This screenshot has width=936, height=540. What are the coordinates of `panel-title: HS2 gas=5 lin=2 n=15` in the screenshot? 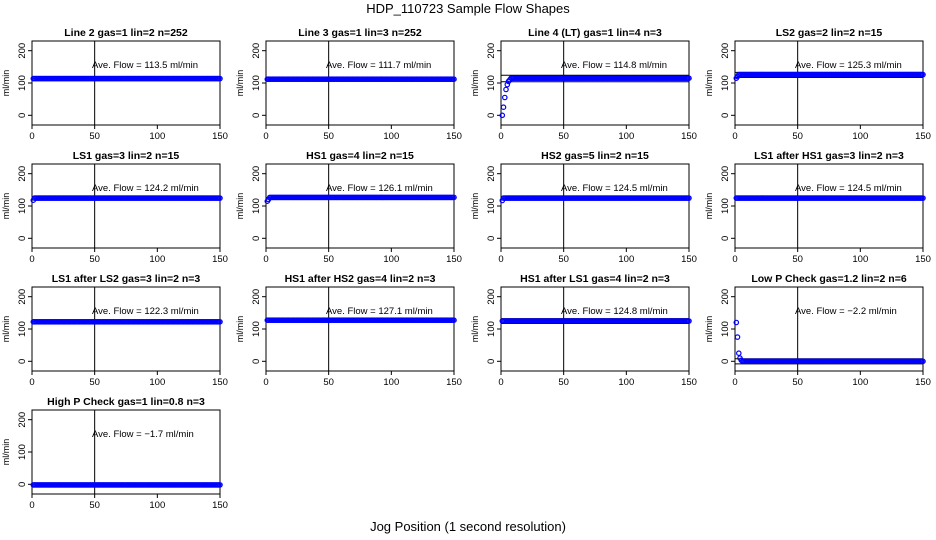 It's located at (595, 156).